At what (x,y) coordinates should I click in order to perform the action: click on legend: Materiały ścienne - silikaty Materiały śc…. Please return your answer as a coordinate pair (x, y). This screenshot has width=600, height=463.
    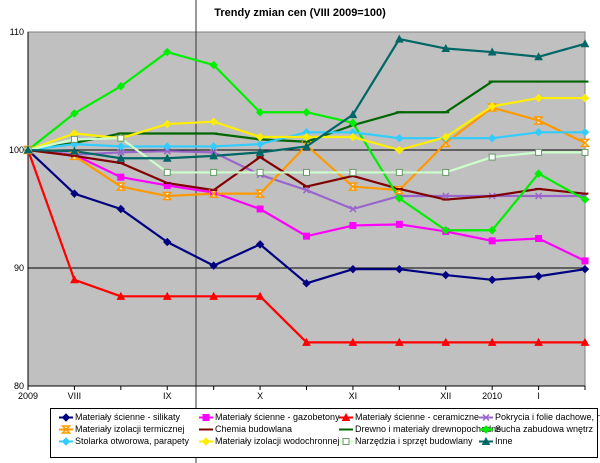
    Looking at the image, I should click on (325, 433).